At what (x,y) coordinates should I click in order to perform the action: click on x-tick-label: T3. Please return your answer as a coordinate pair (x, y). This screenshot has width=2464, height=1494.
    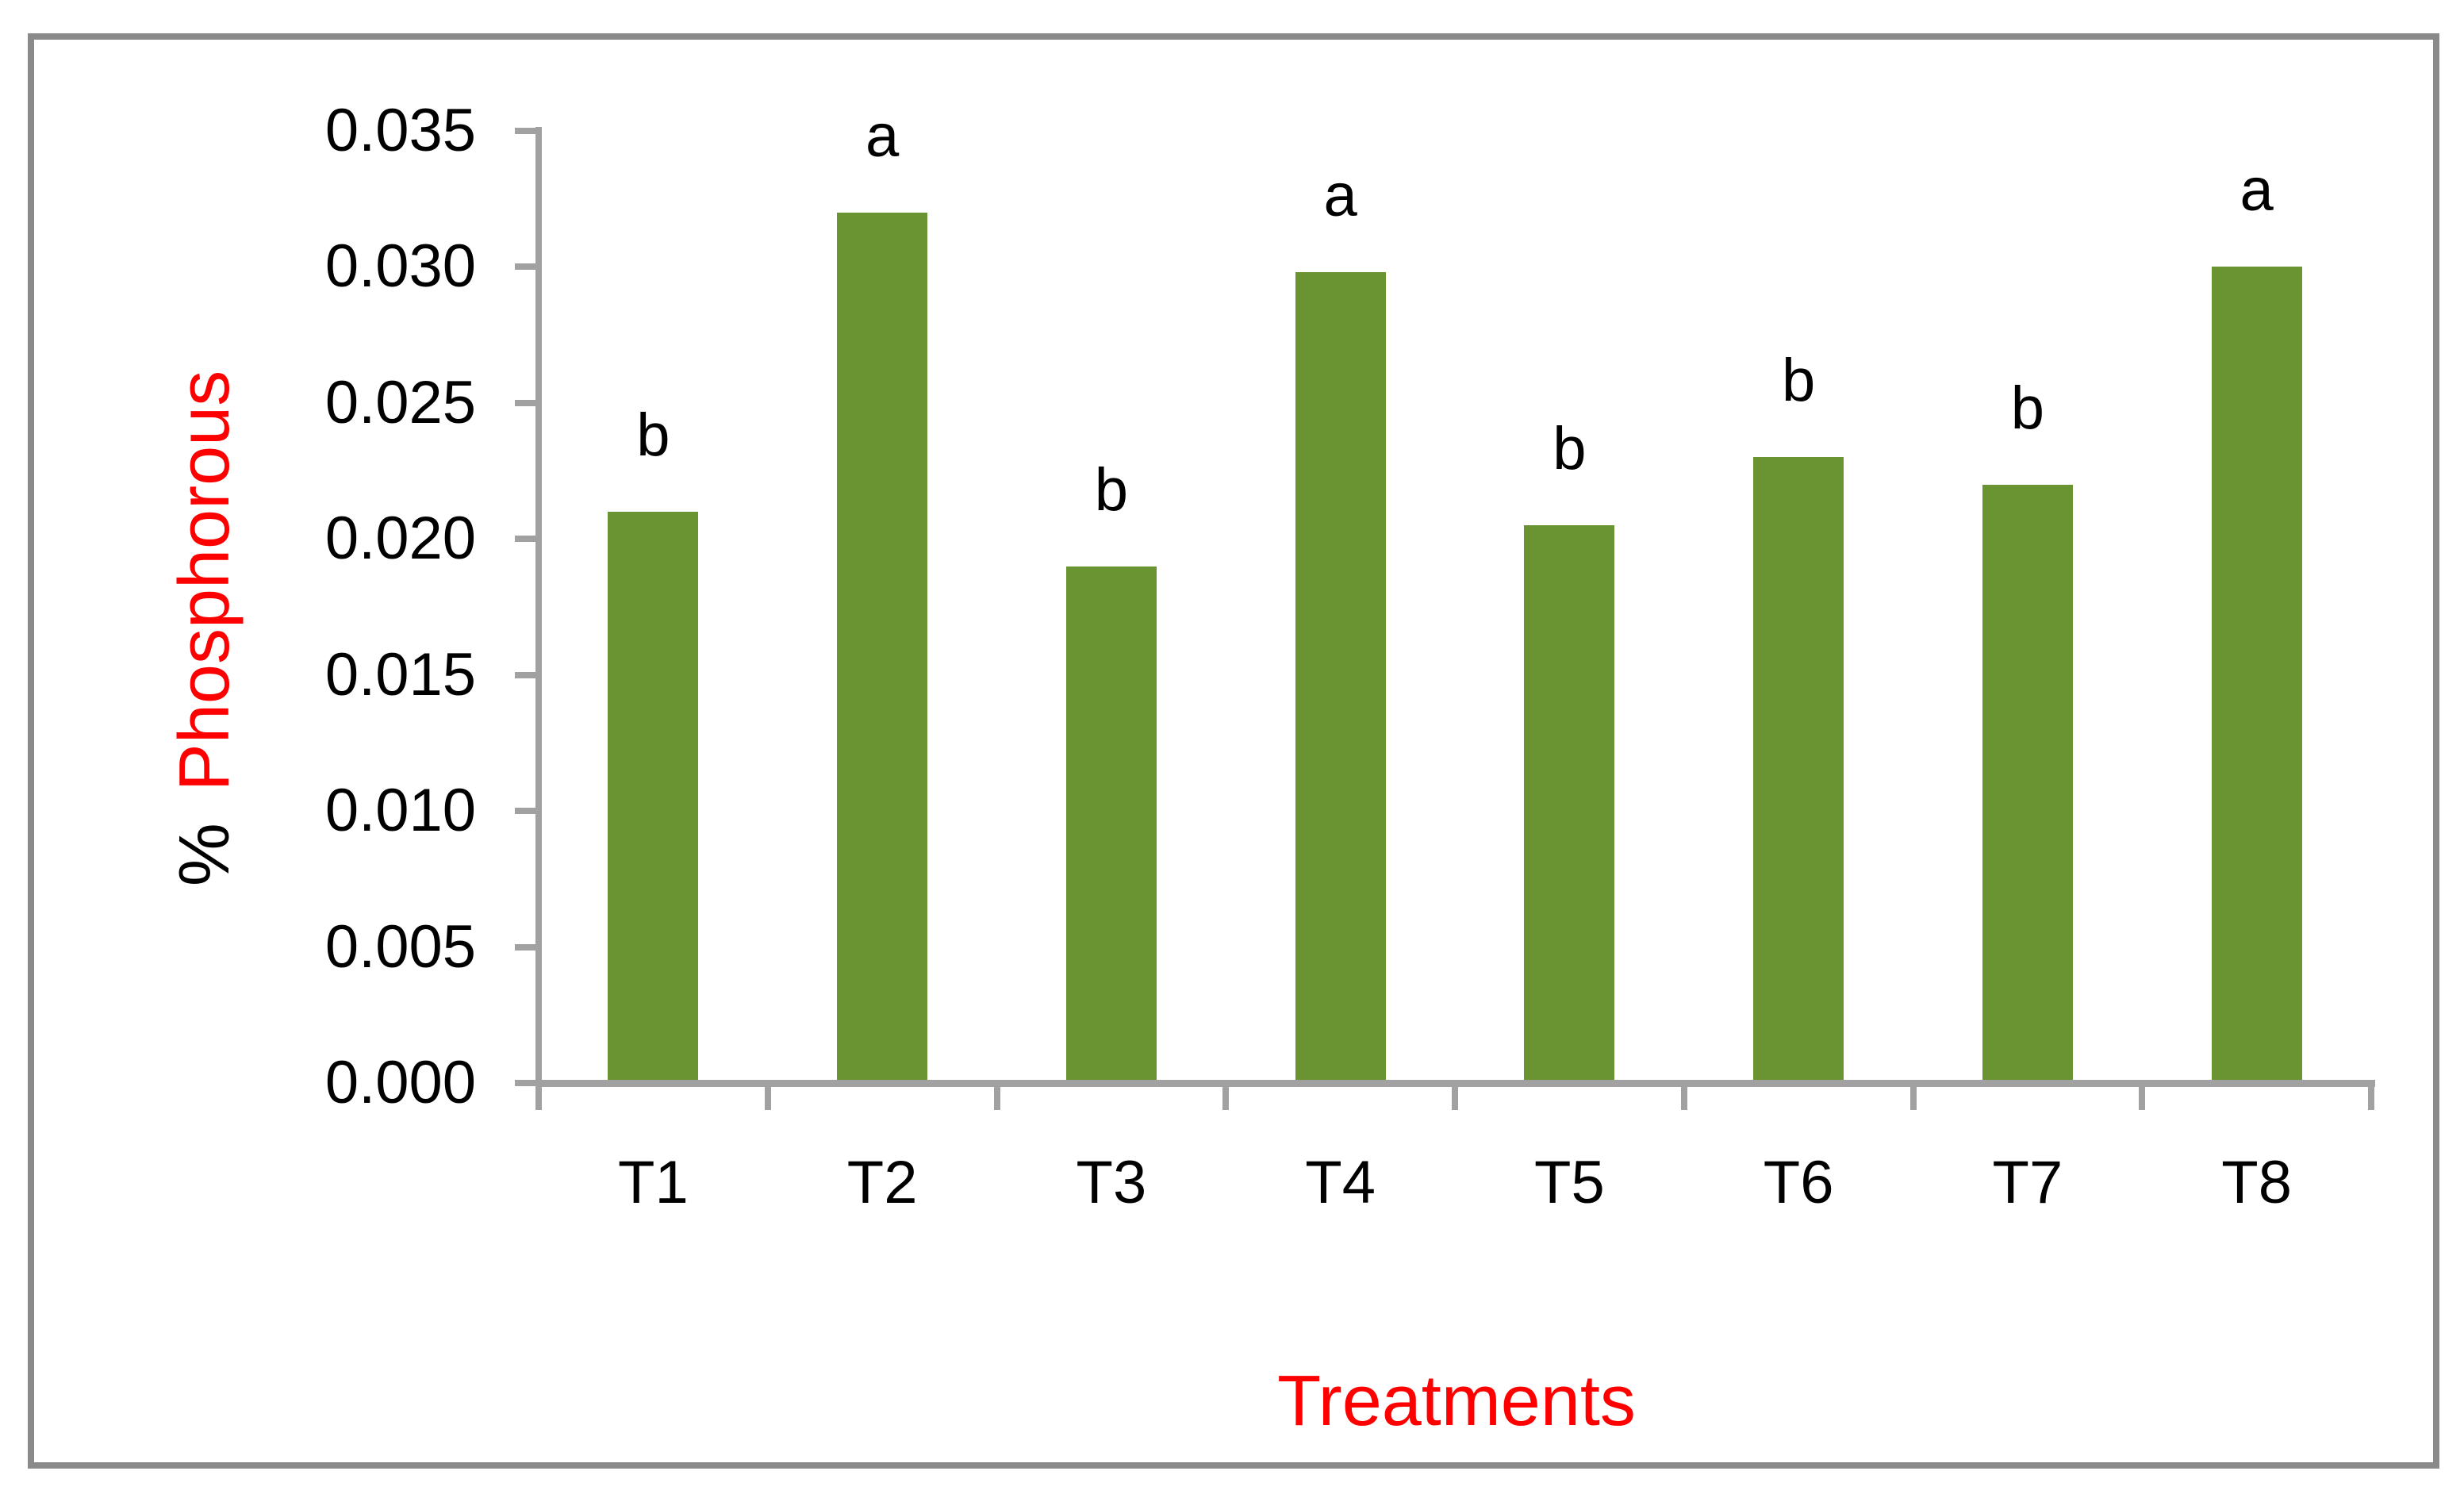
    Looking at the image, I should click on (1111, 1182).